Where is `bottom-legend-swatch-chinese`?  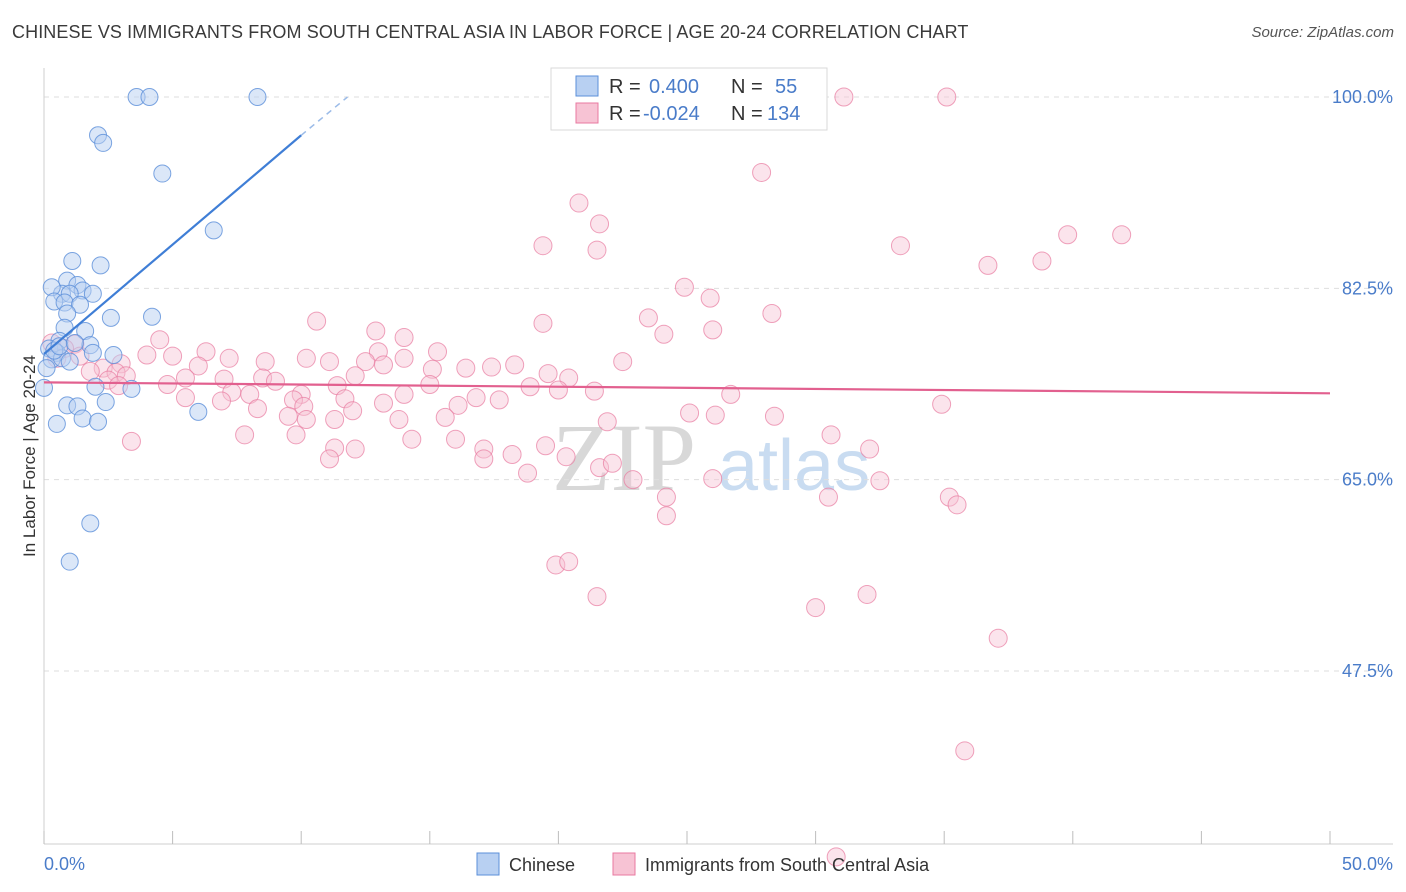
bottom-legend-swatch-chinese is located at coordinates (488, 864).